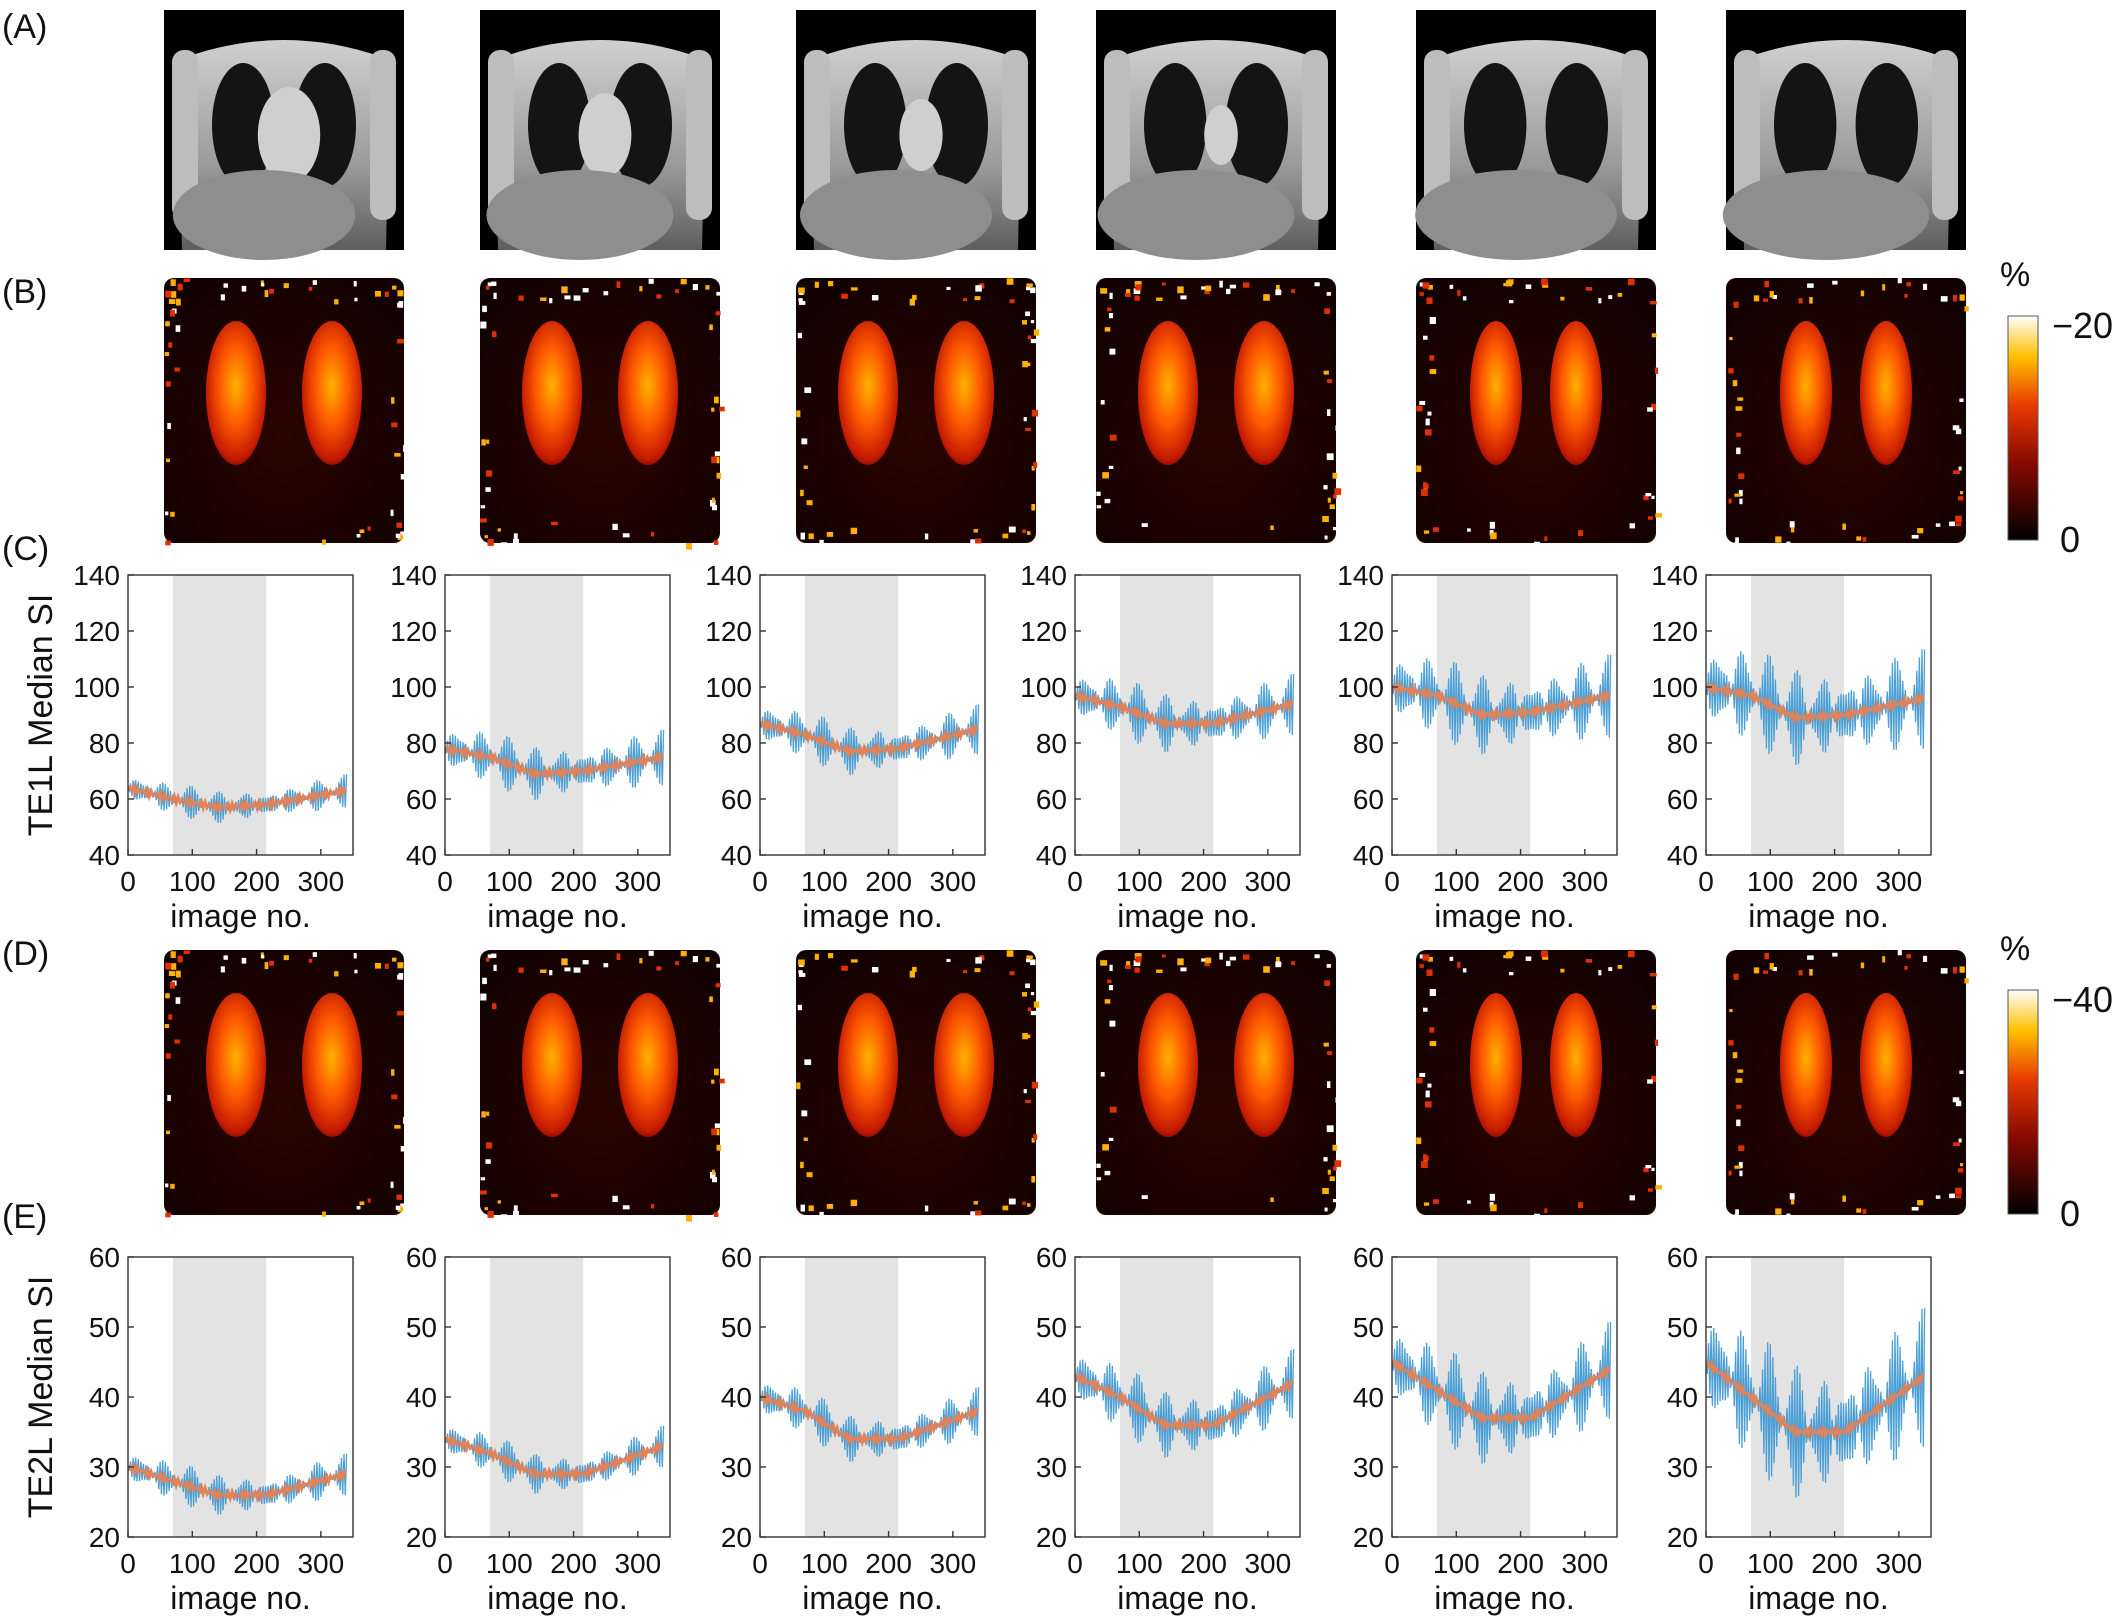 This screenshot has width=2128, height=1618. What do you see at coordinates (24, 27) in the screenshot?
I see `panel-label-a: (A)` at bounding box center [24, 27].